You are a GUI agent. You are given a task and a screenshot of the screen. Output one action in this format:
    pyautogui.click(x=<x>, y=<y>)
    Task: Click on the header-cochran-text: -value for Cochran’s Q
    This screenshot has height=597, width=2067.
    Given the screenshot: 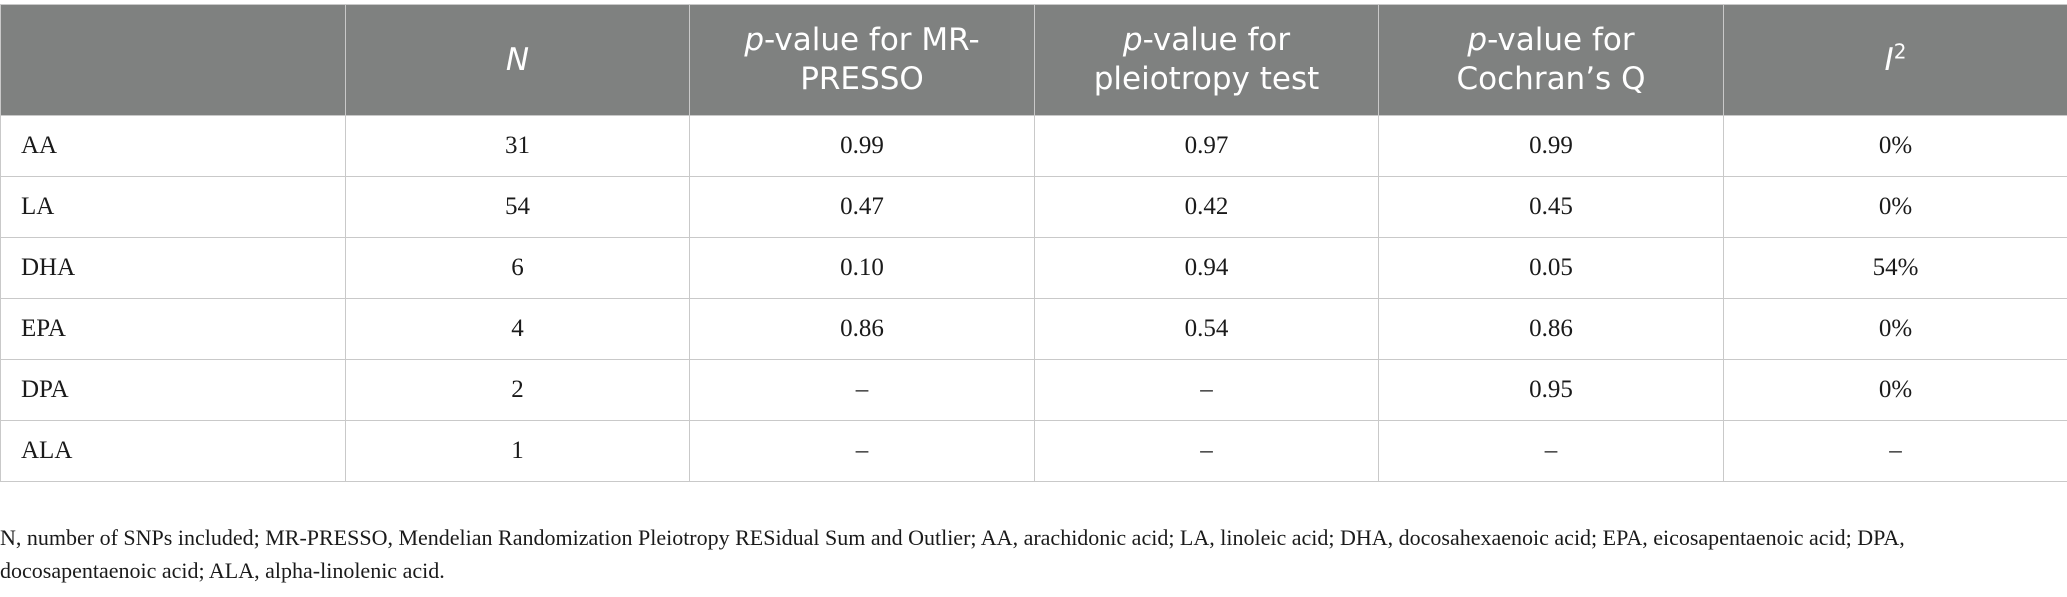 What is the action you would take?
    pyautogui.click(x=1551, y=59)
    